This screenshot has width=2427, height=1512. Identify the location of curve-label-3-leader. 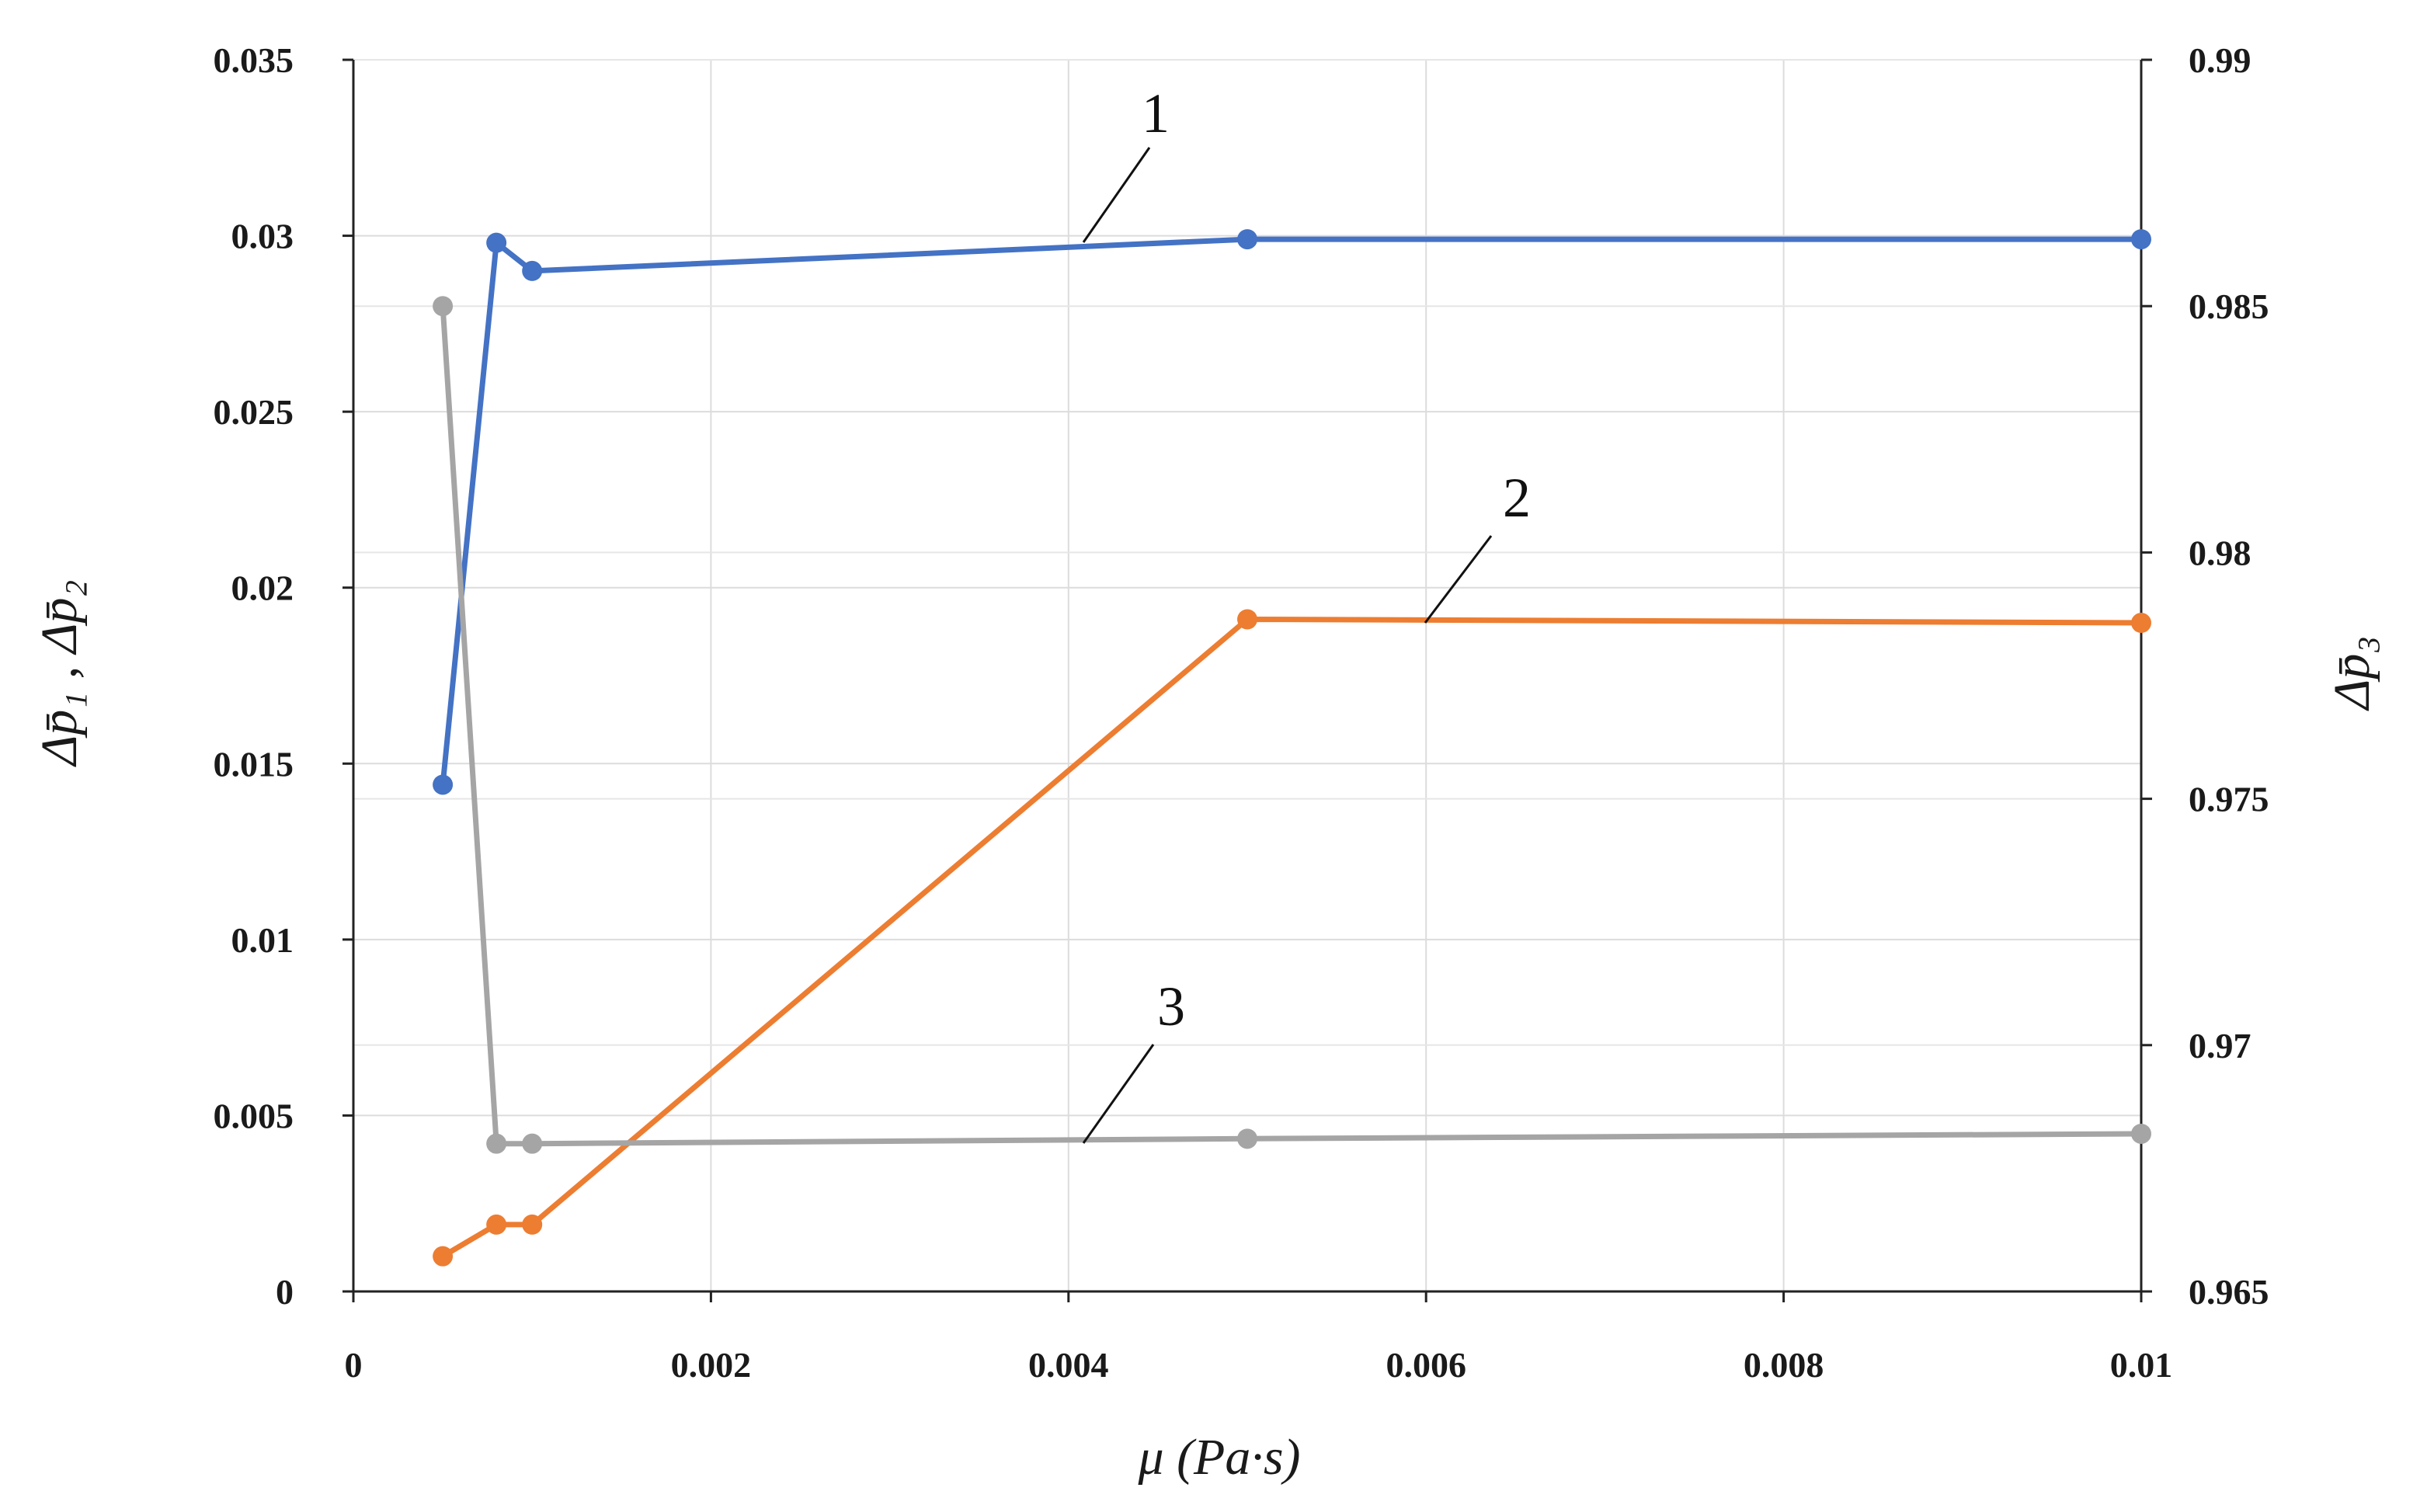
(1118, 1094).